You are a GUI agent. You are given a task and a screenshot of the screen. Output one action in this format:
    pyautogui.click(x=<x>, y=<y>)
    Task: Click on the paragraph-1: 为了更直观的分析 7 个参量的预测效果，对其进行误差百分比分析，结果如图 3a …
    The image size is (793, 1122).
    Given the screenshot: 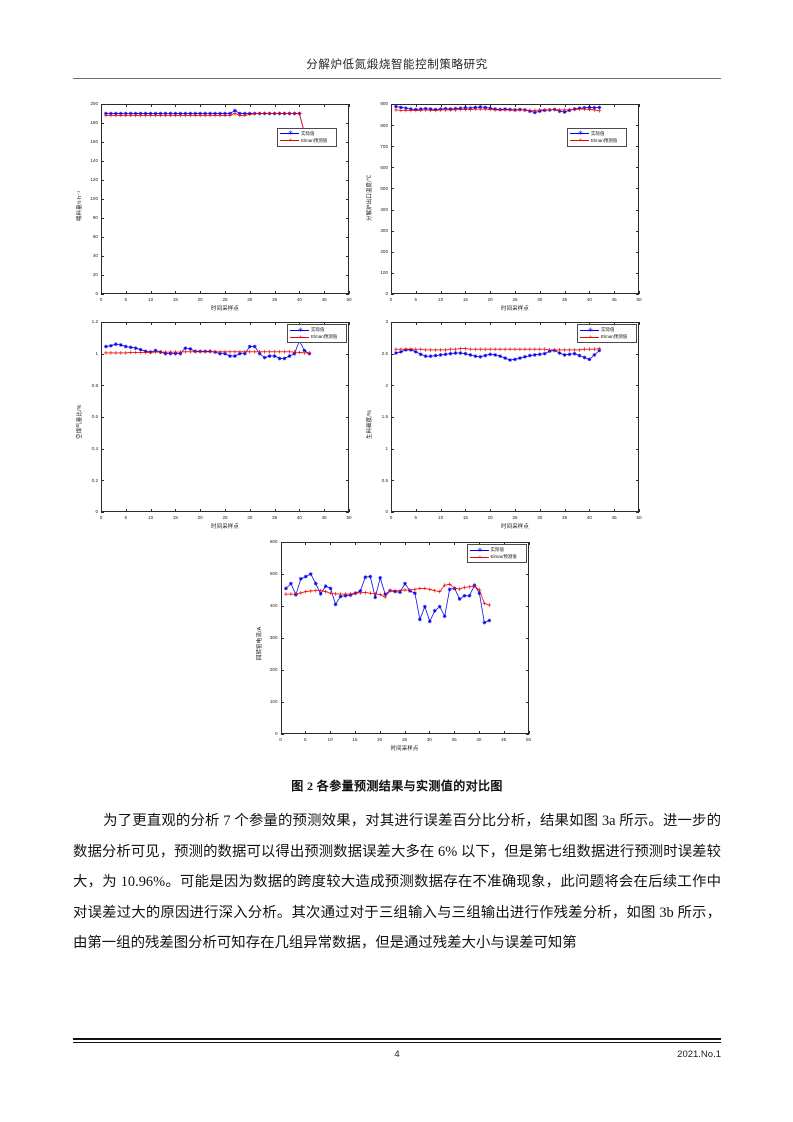 What is the action you would take?
    pyautogui.click(x=397, y=882)
    